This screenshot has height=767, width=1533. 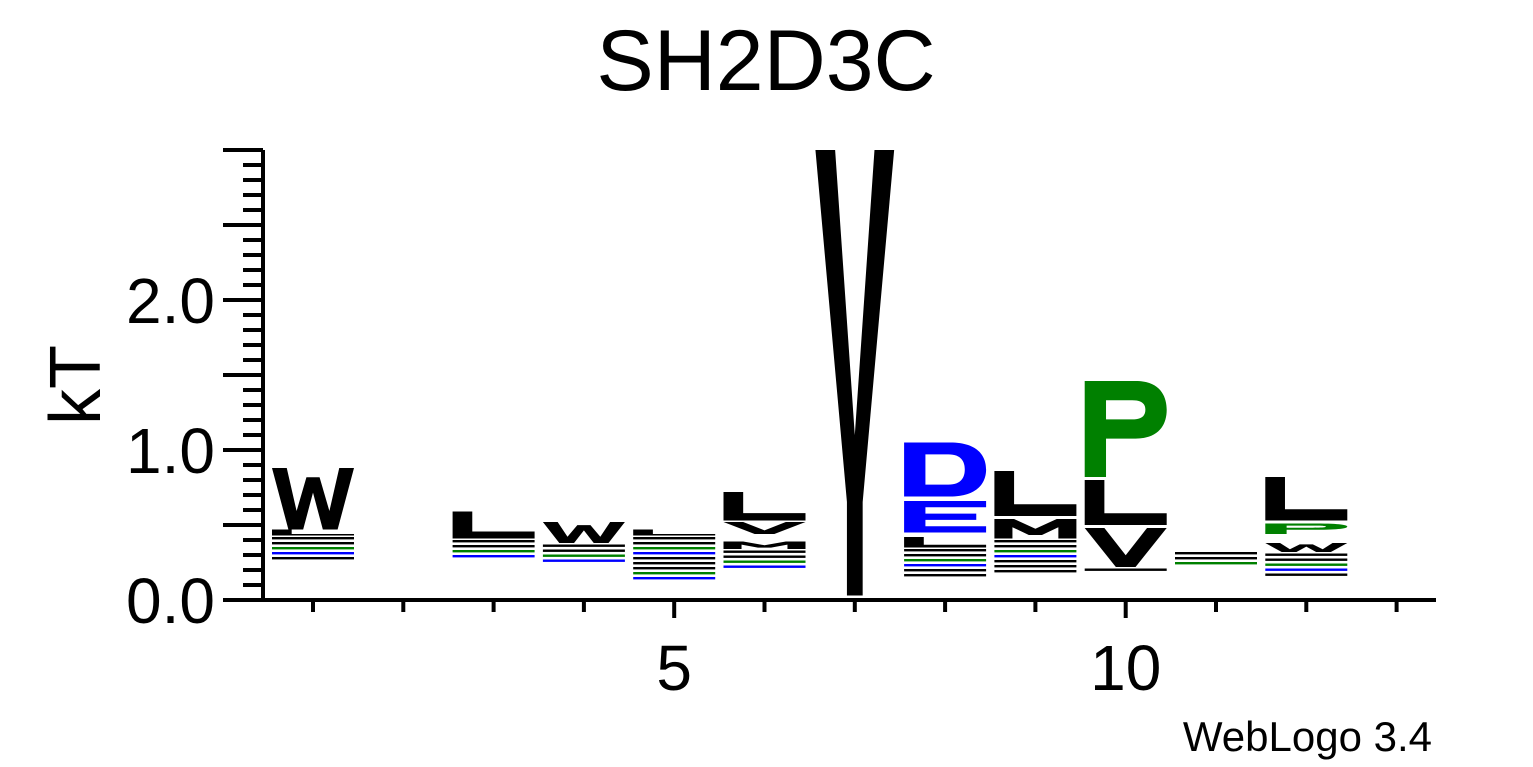 What do you see at coordinates (945, 469) in the screenshot?
I see `residue-D` at bounding box center [945, 469].